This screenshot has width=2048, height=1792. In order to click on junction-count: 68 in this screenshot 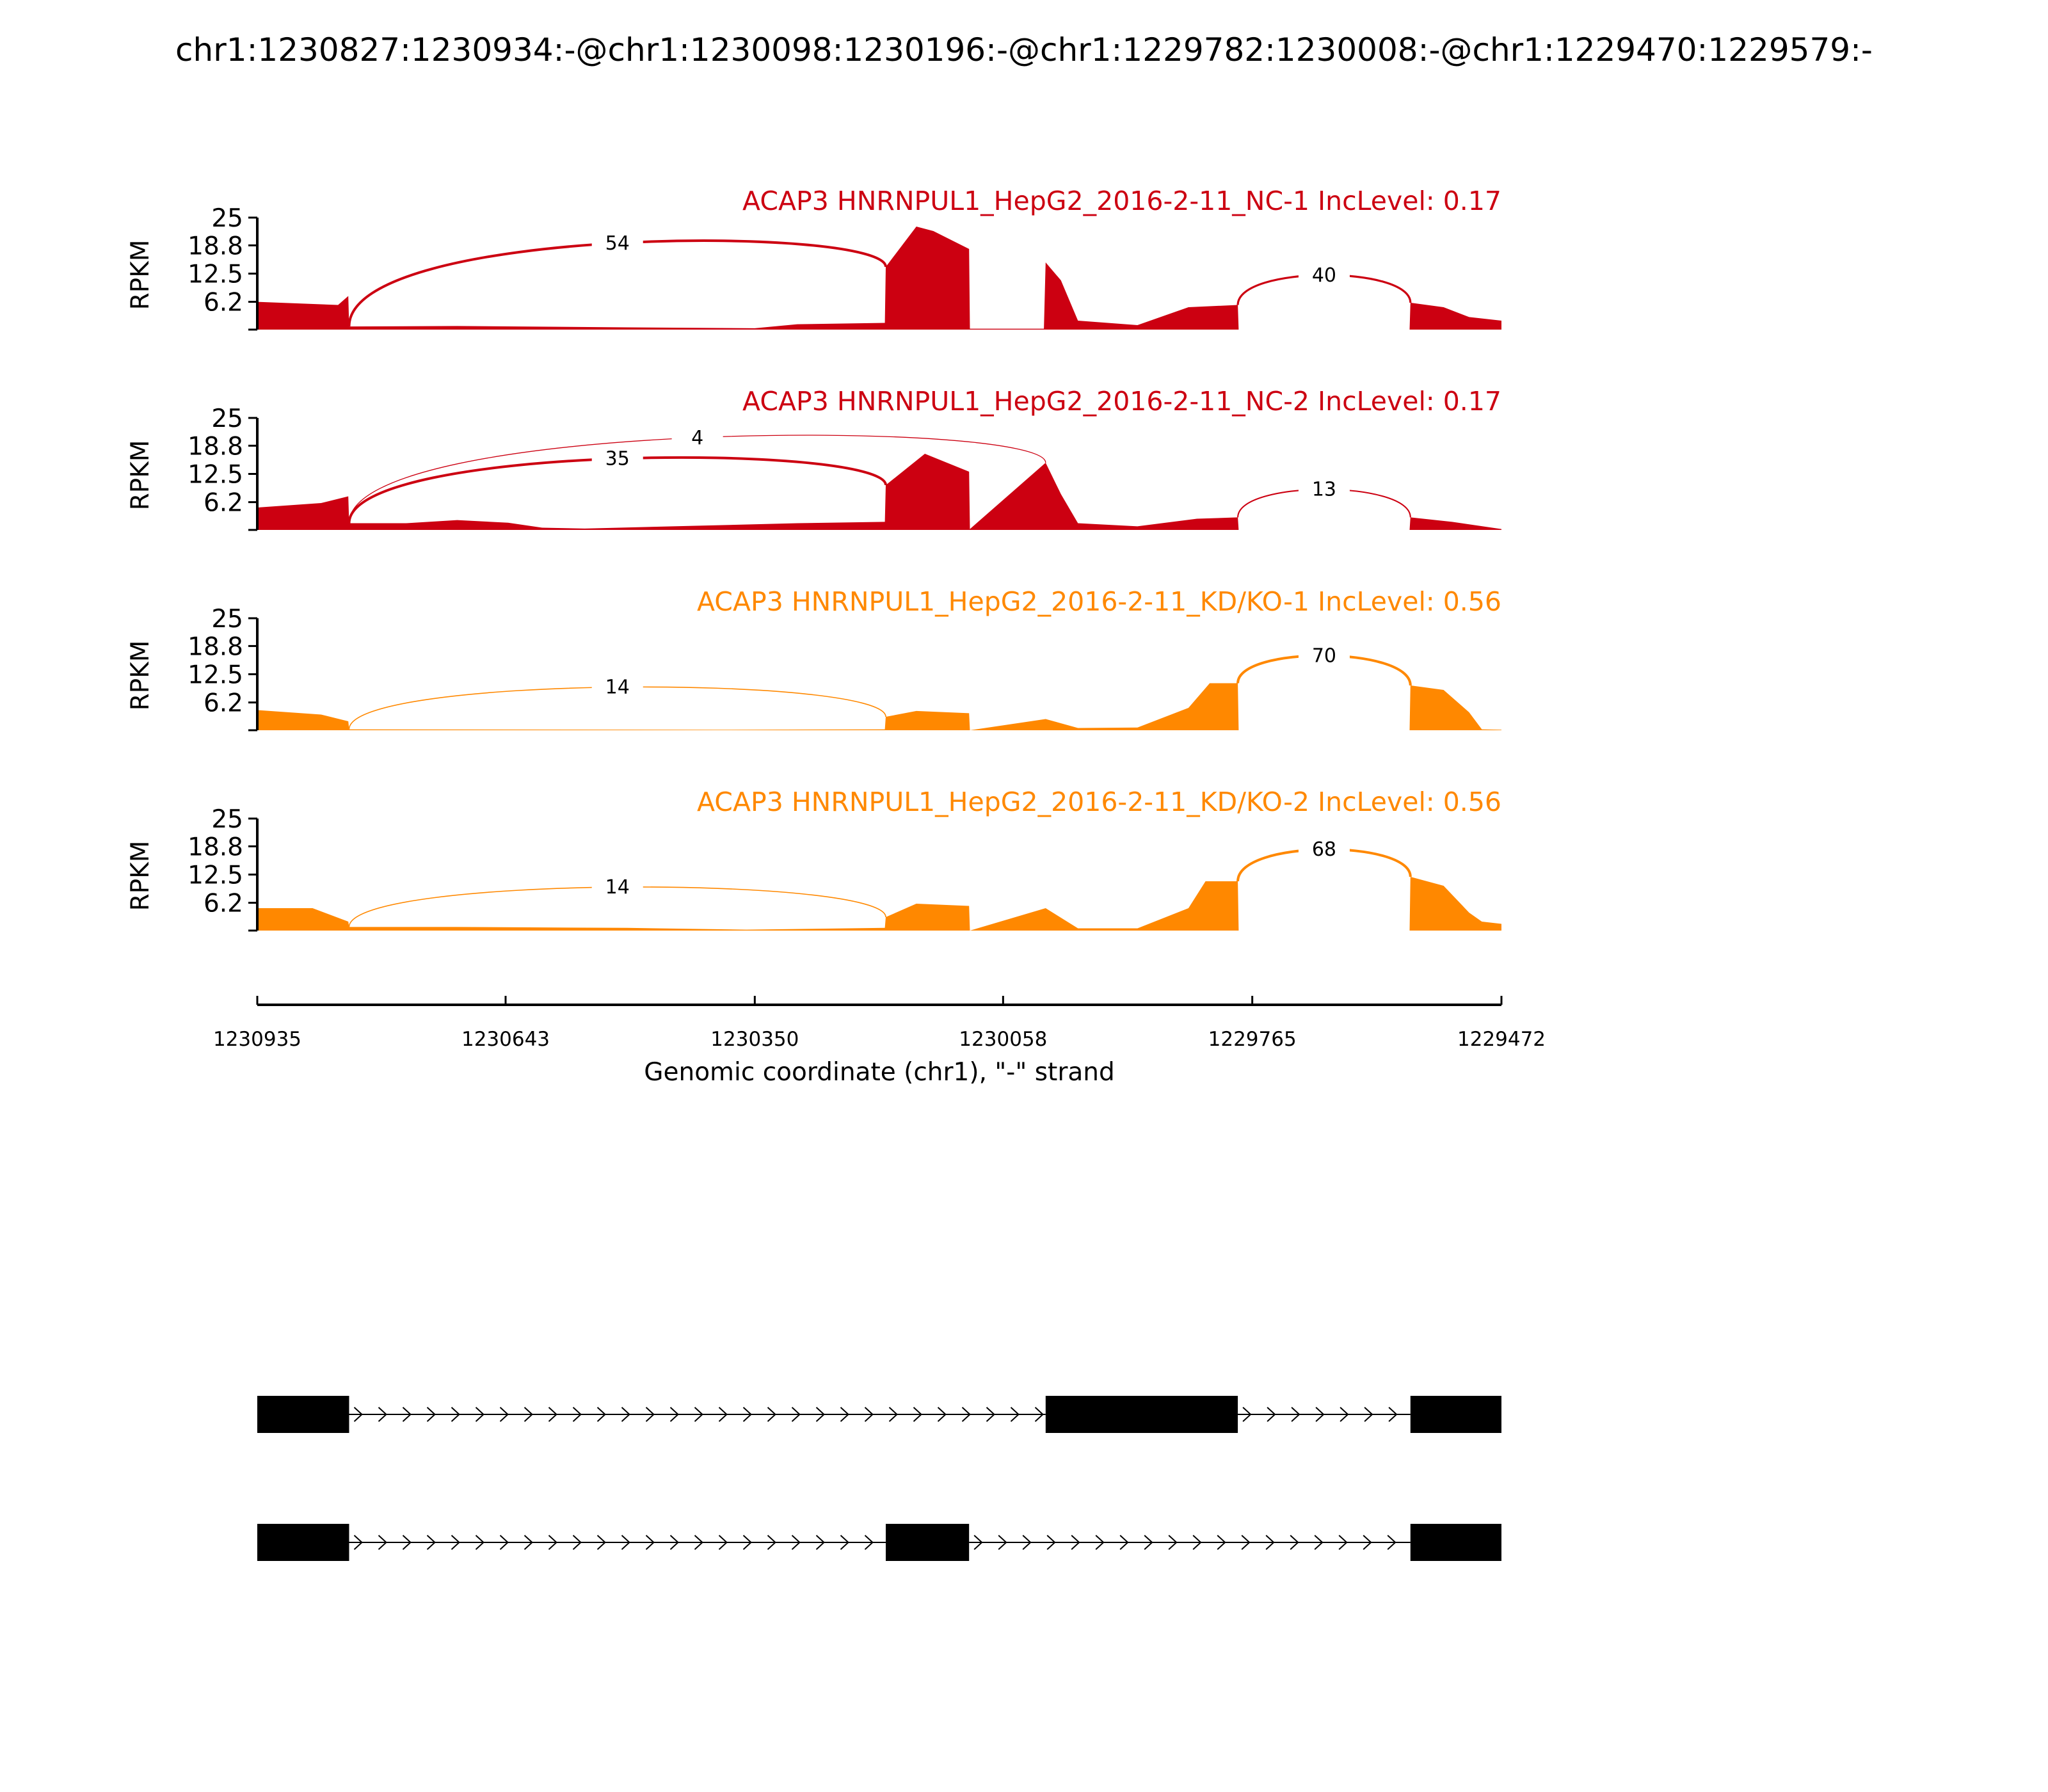, I will do `click(1324, 849)`.